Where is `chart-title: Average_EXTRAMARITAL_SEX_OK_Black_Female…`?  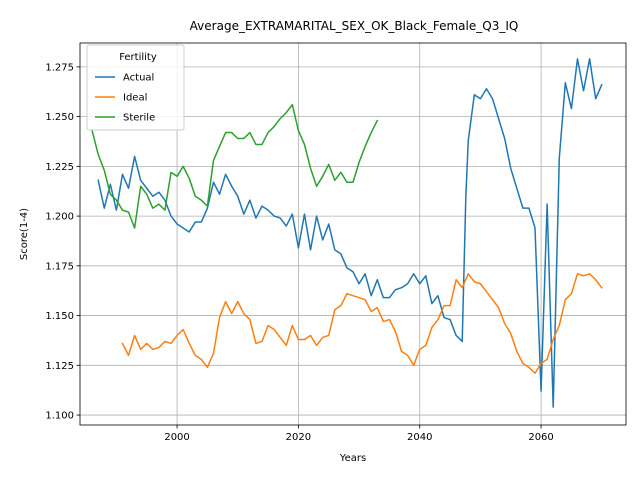 chart-title: Average_EXTRAMARITAL_SEX_OK_Black_Female… is located at coordinates (354, 26).